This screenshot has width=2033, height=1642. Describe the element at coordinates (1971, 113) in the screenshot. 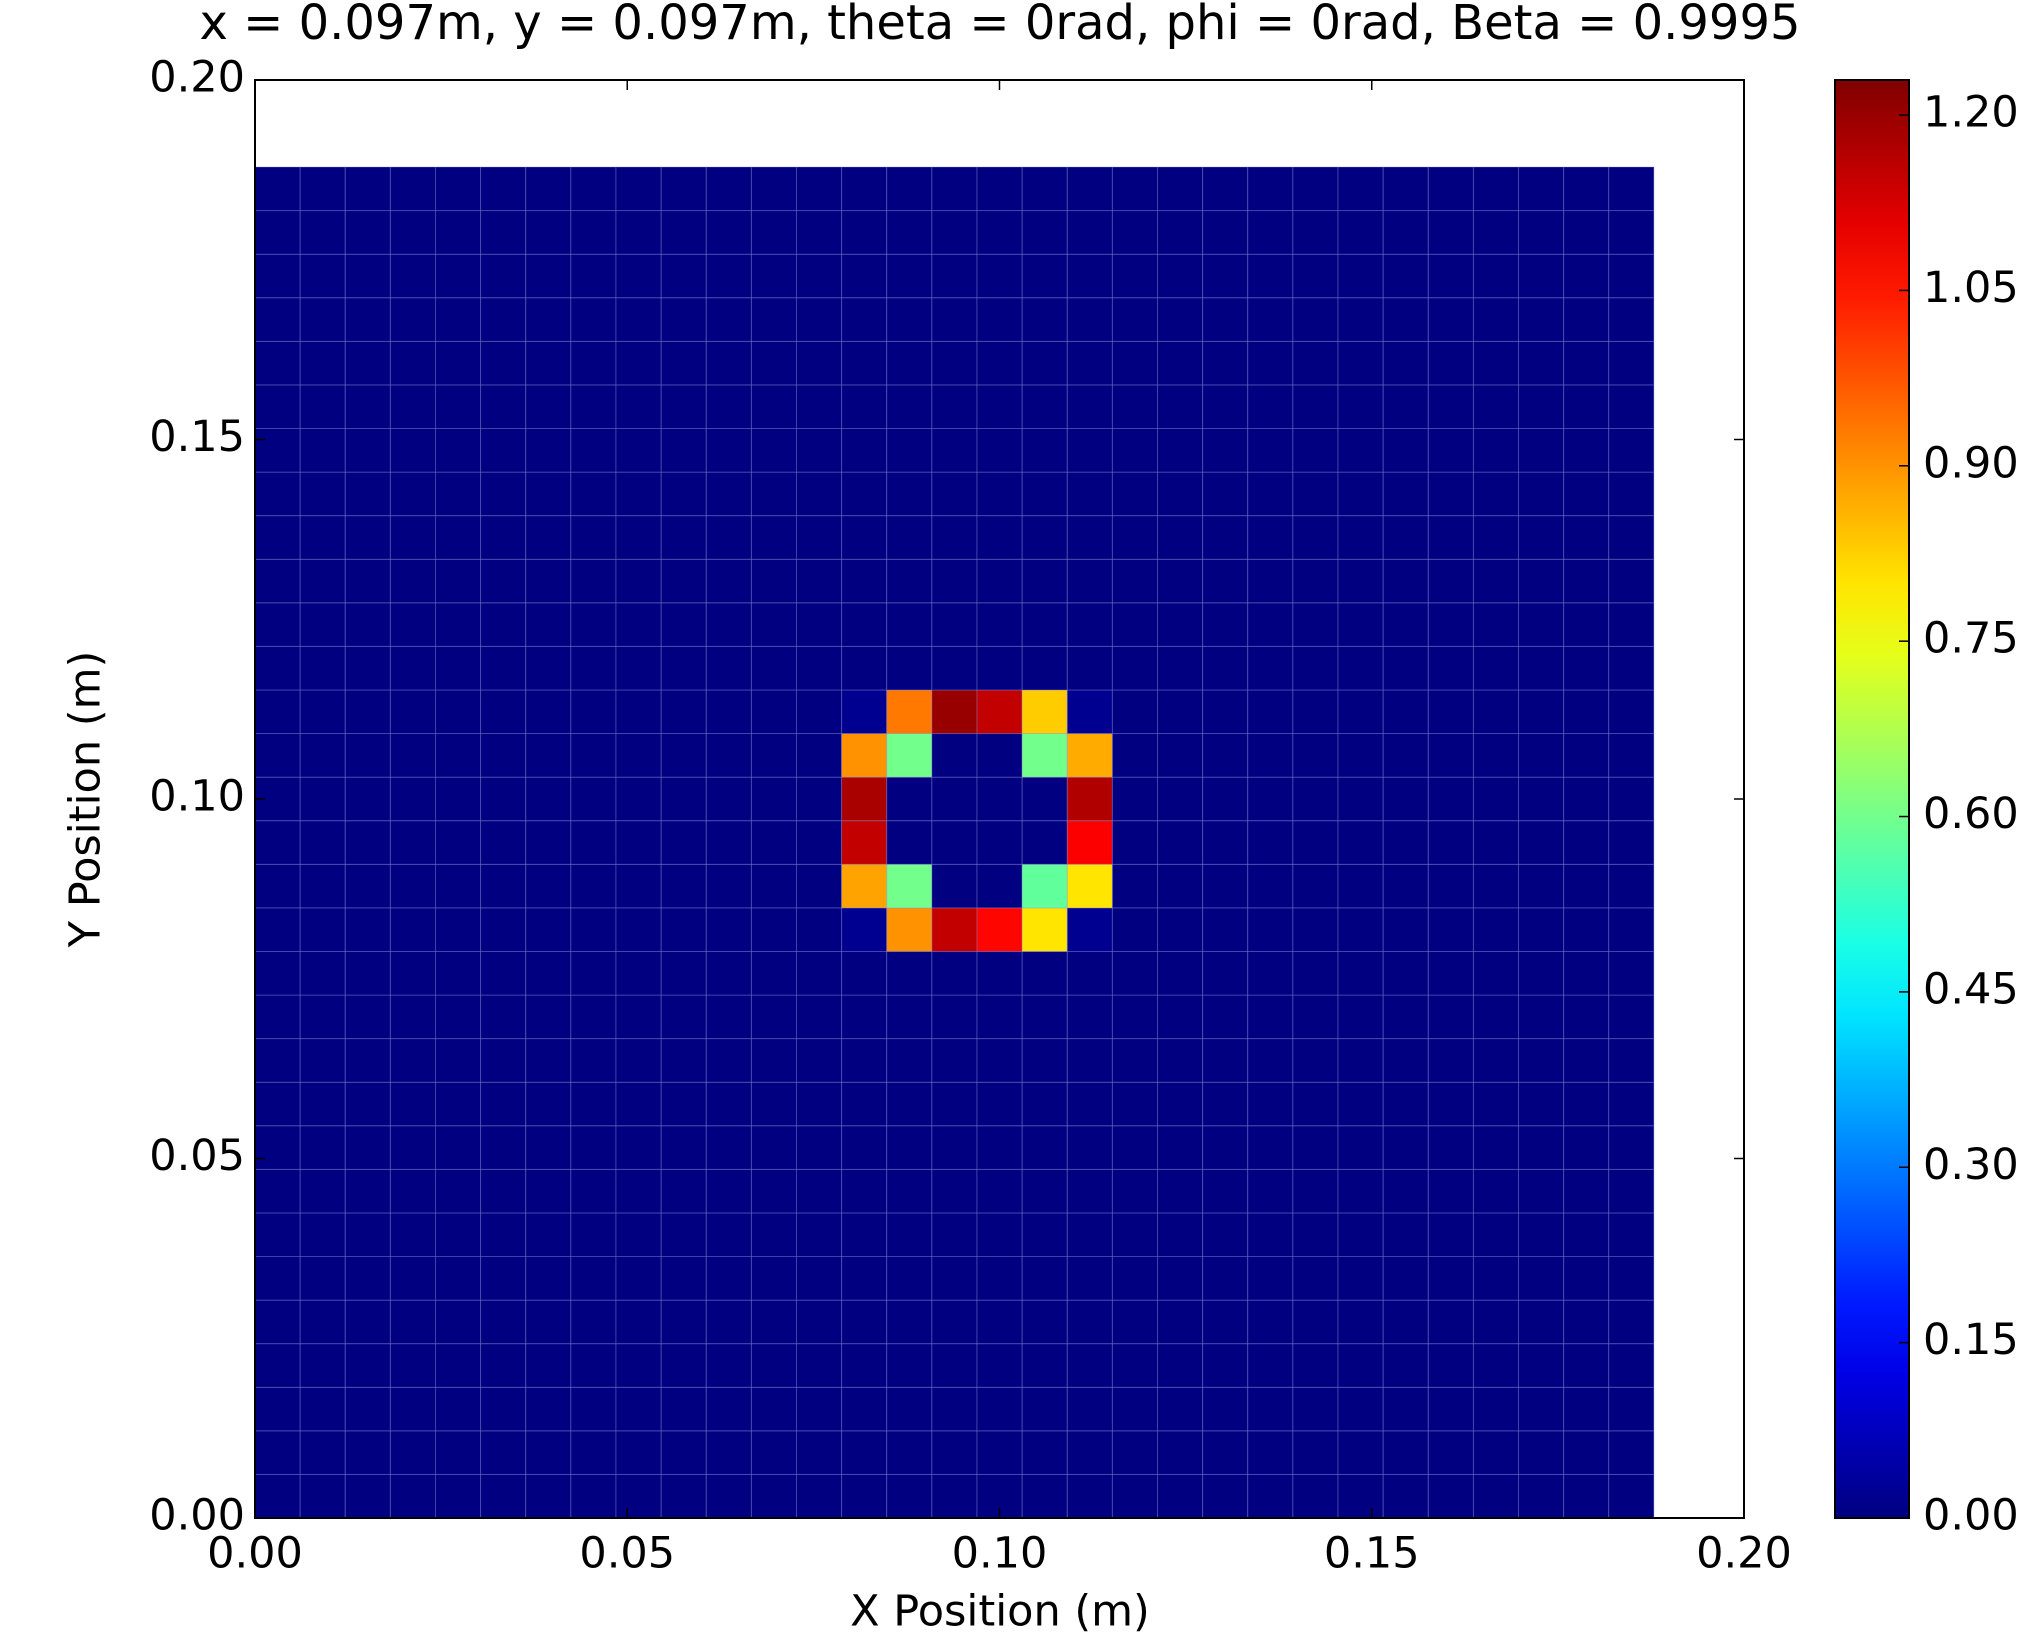

I see `colorbar-tick-label: 1.20` at that location.